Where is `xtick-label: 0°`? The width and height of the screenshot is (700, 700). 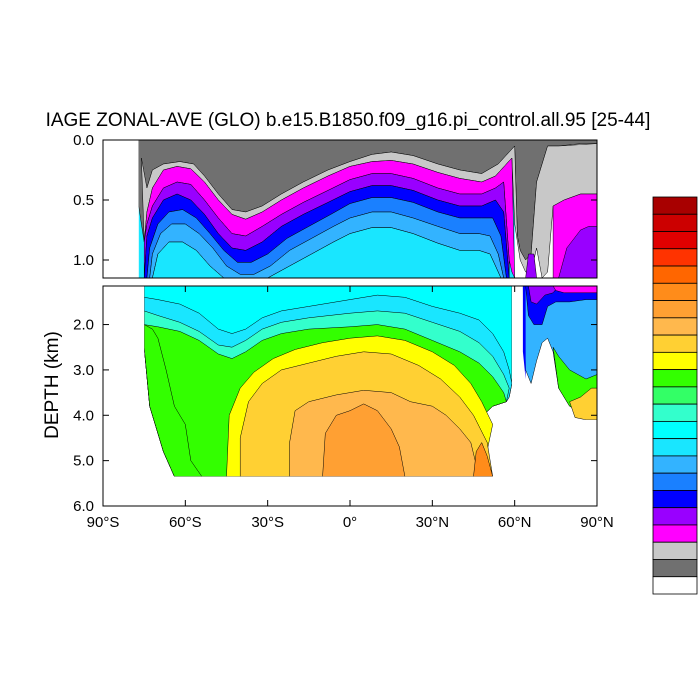
xtick-label: 0° is located at coordinates (350, 522).